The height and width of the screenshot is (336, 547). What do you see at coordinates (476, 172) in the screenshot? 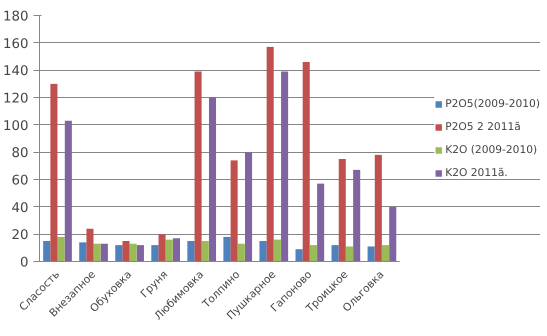
I see `legend-label: K2O 2011ã.` at bounding box center [476, 172].